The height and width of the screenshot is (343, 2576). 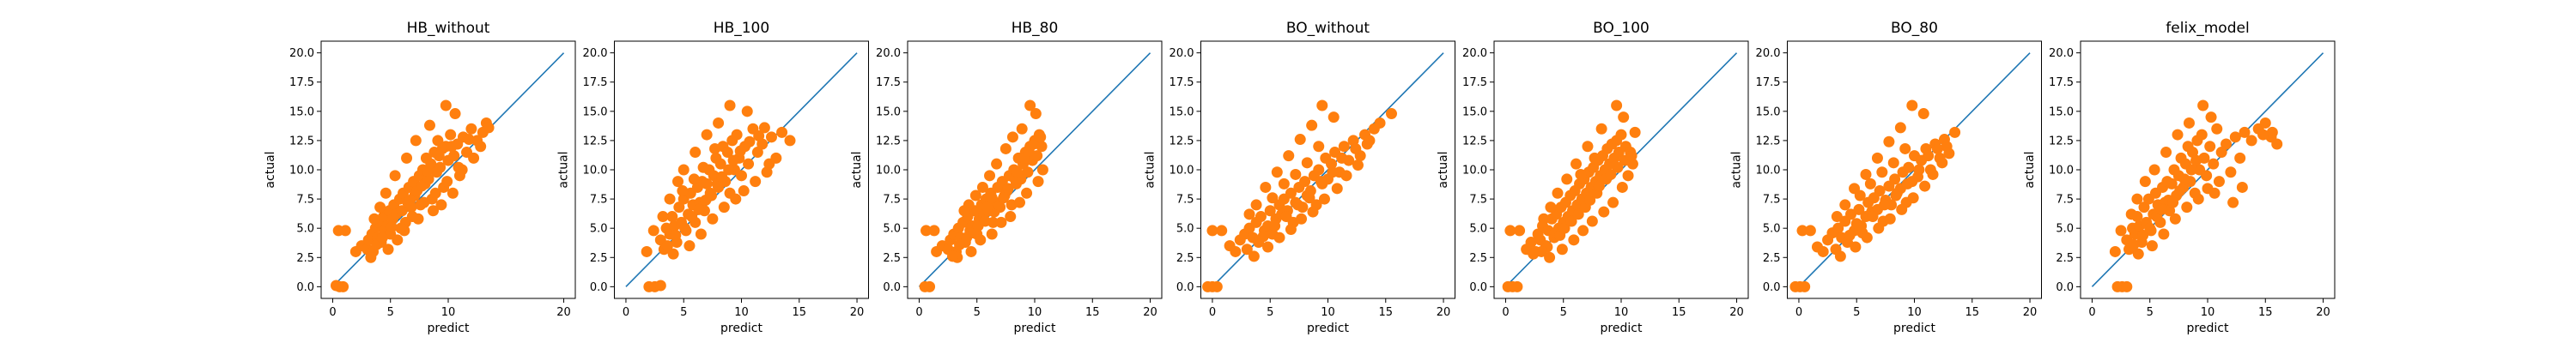 What do you see at coordinates (2061, 83) in the screenshot?
I see `y-tick-label: 17.5` at bounding box center [2061, 83].